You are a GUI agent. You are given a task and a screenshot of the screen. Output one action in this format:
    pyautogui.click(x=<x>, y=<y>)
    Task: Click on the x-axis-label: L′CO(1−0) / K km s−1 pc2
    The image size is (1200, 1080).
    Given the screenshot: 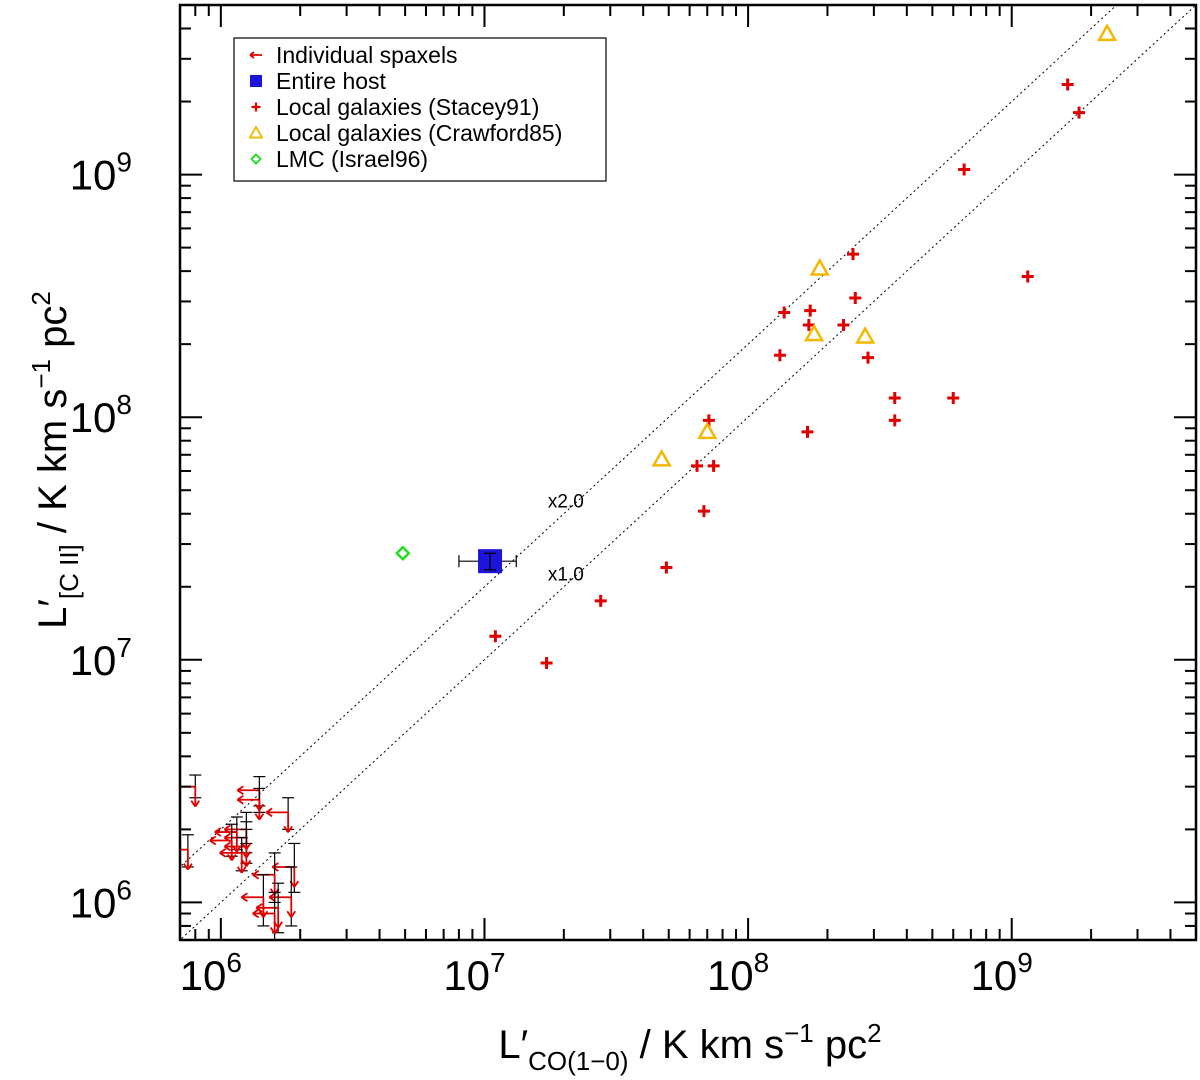 What is the action you would take?
    pyautogui.click(x=689, y=1047)
    